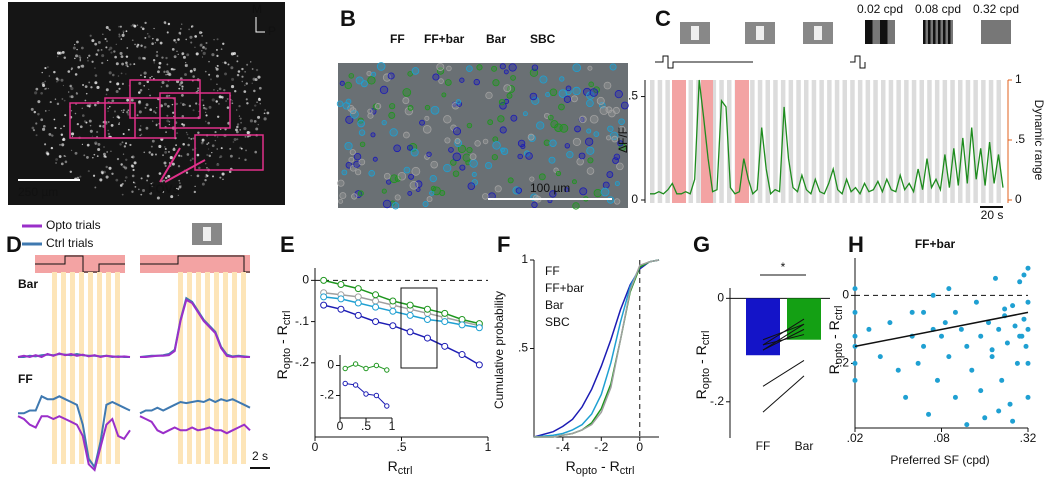 The image size is (1050, 477). What do you see at coordinates (260, 25) in the screenshot?
I see `orientation-arrows` at bounding box center [260, 25].